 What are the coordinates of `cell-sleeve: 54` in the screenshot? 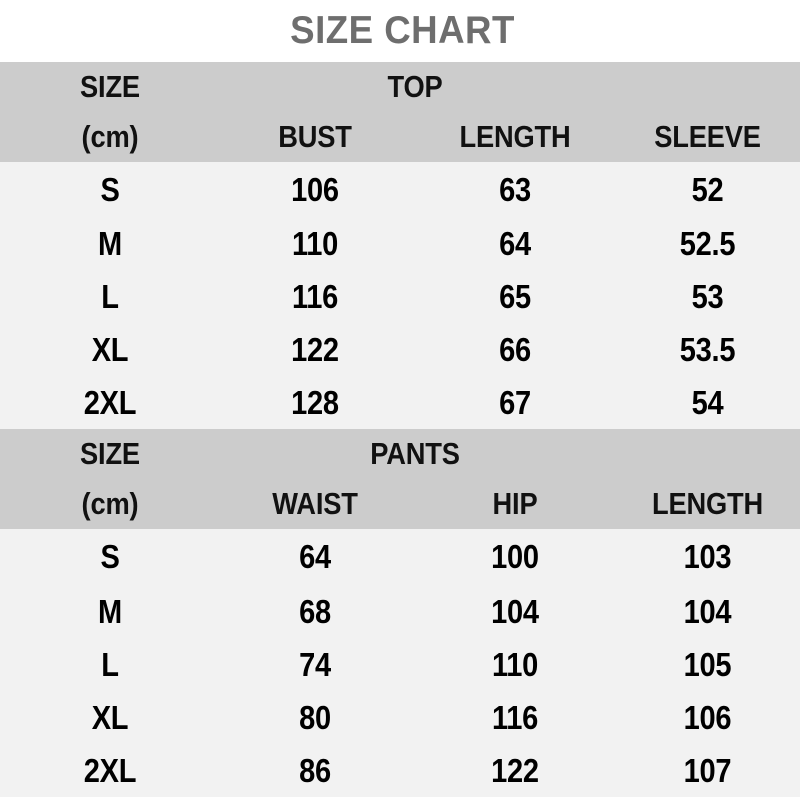 It's located at (707, 402).